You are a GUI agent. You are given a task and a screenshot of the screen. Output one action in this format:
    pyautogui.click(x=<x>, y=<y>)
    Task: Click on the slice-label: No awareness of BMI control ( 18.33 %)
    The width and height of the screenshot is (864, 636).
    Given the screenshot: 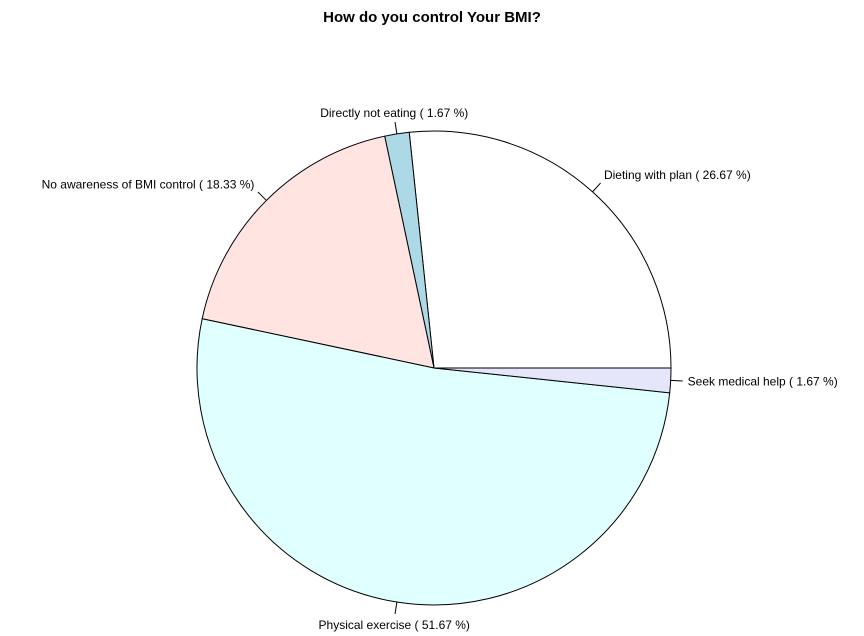 What is the action you would take?
    pyautogui.click(x=148, y=184)
    